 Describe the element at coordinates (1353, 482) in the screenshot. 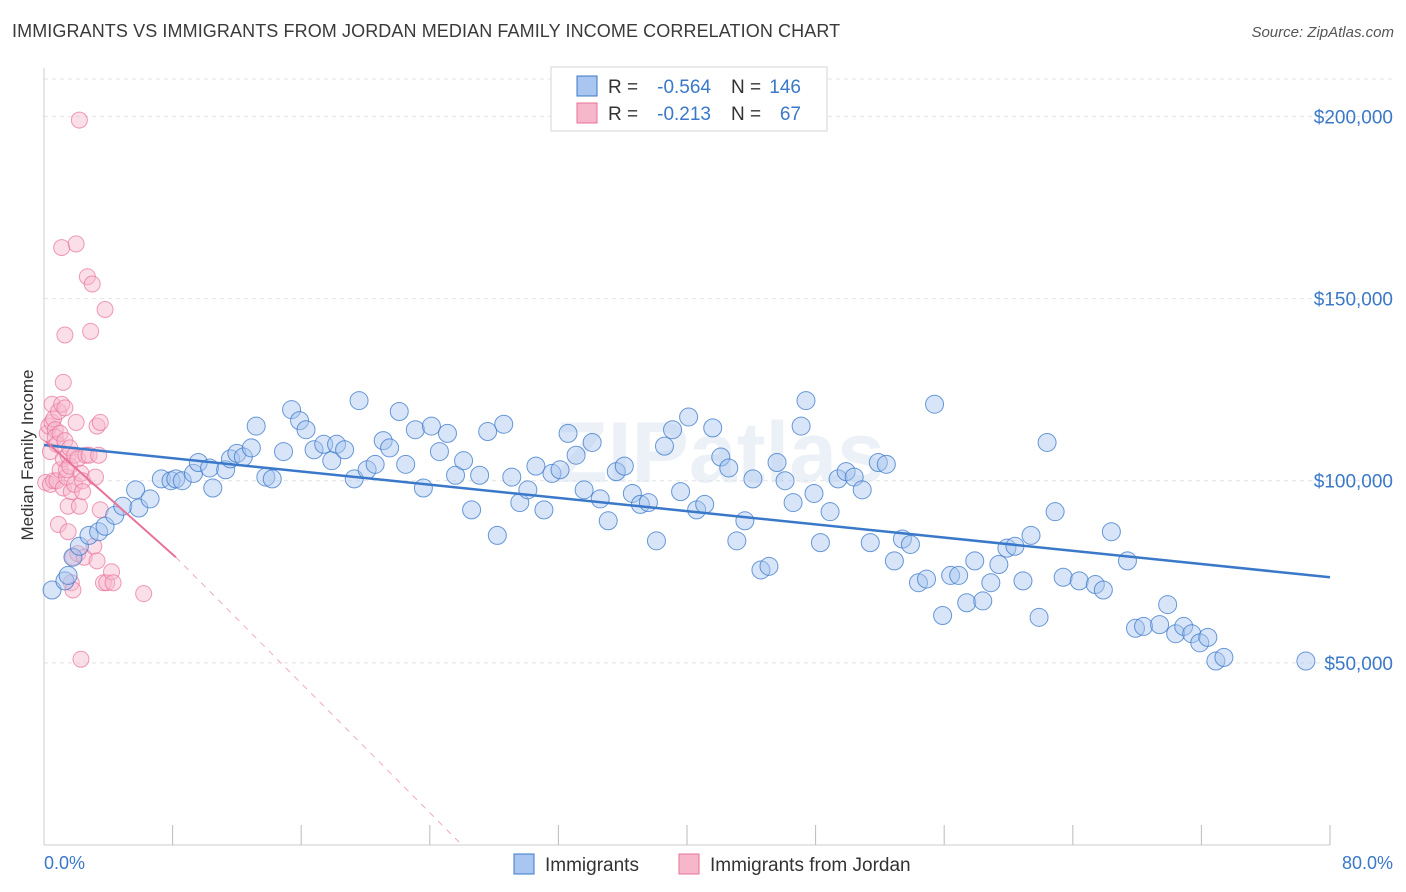

I see `y-tick-label: $100,000` at that location.